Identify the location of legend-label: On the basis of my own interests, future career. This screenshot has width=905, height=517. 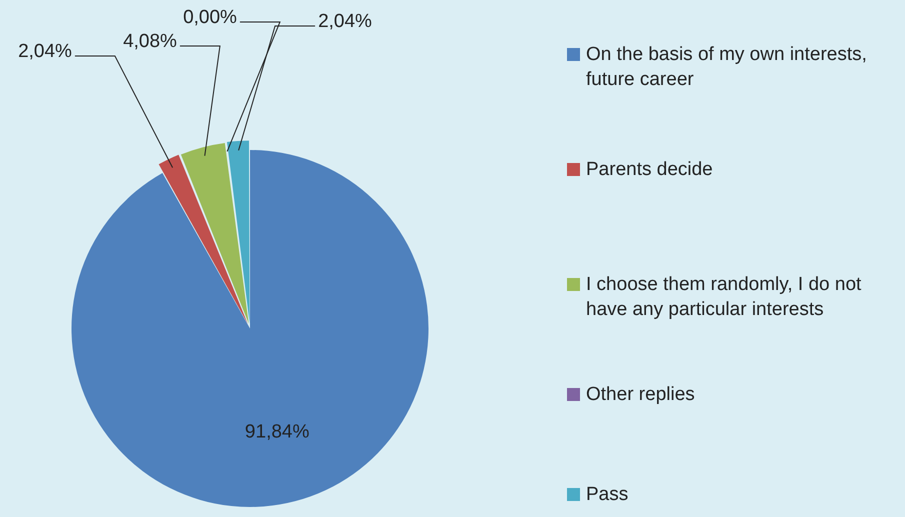
(727, 67).